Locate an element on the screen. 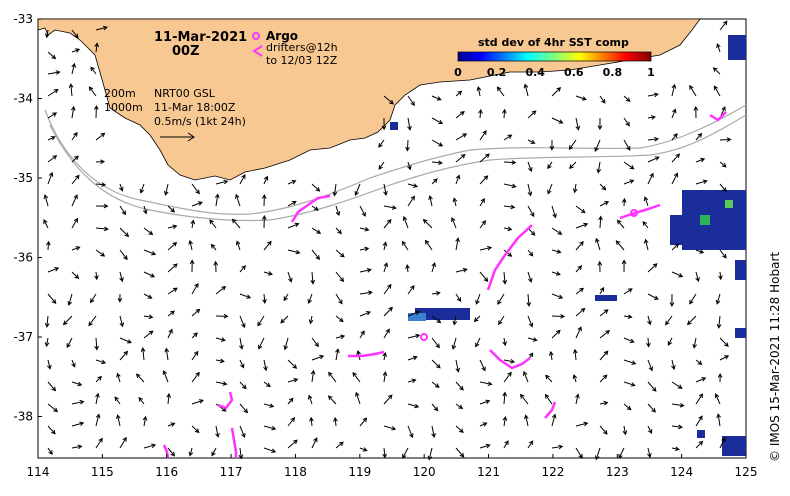 The height and width of the screenshot is (496, 790). y-tick-label: -36 is located at coordinates (23, 258).